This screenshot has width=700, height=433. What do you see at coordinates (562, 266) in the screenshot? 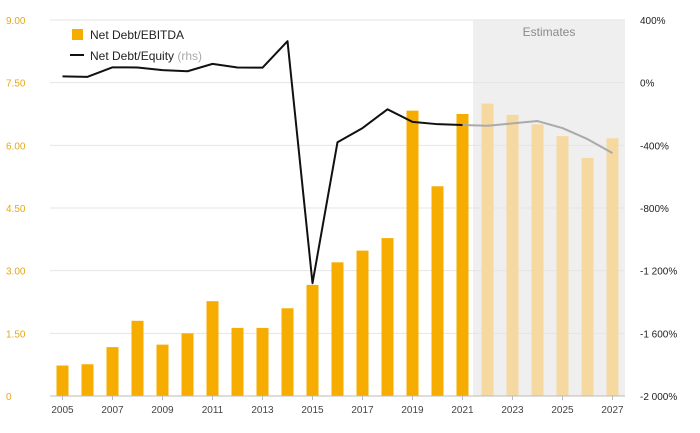
I see `bar-2025` at bounding box center [562, 266].